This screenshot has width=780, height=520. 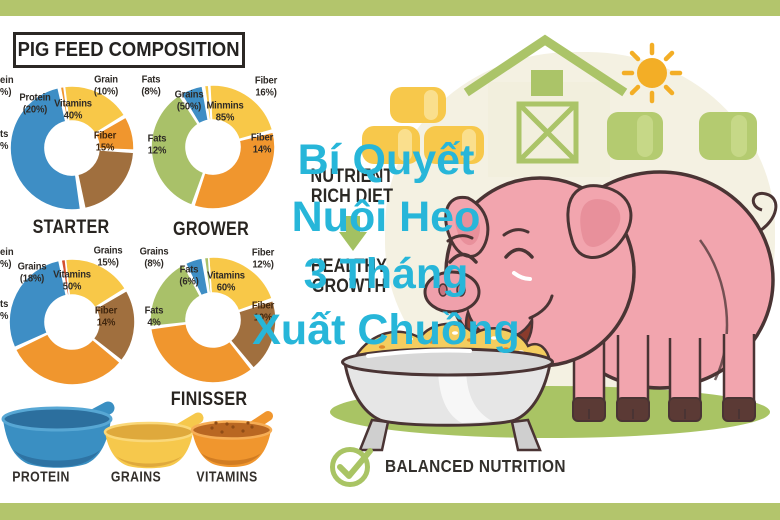 I want to click on chart-segment-label: Grains (8%), so click(x=154, y=257).